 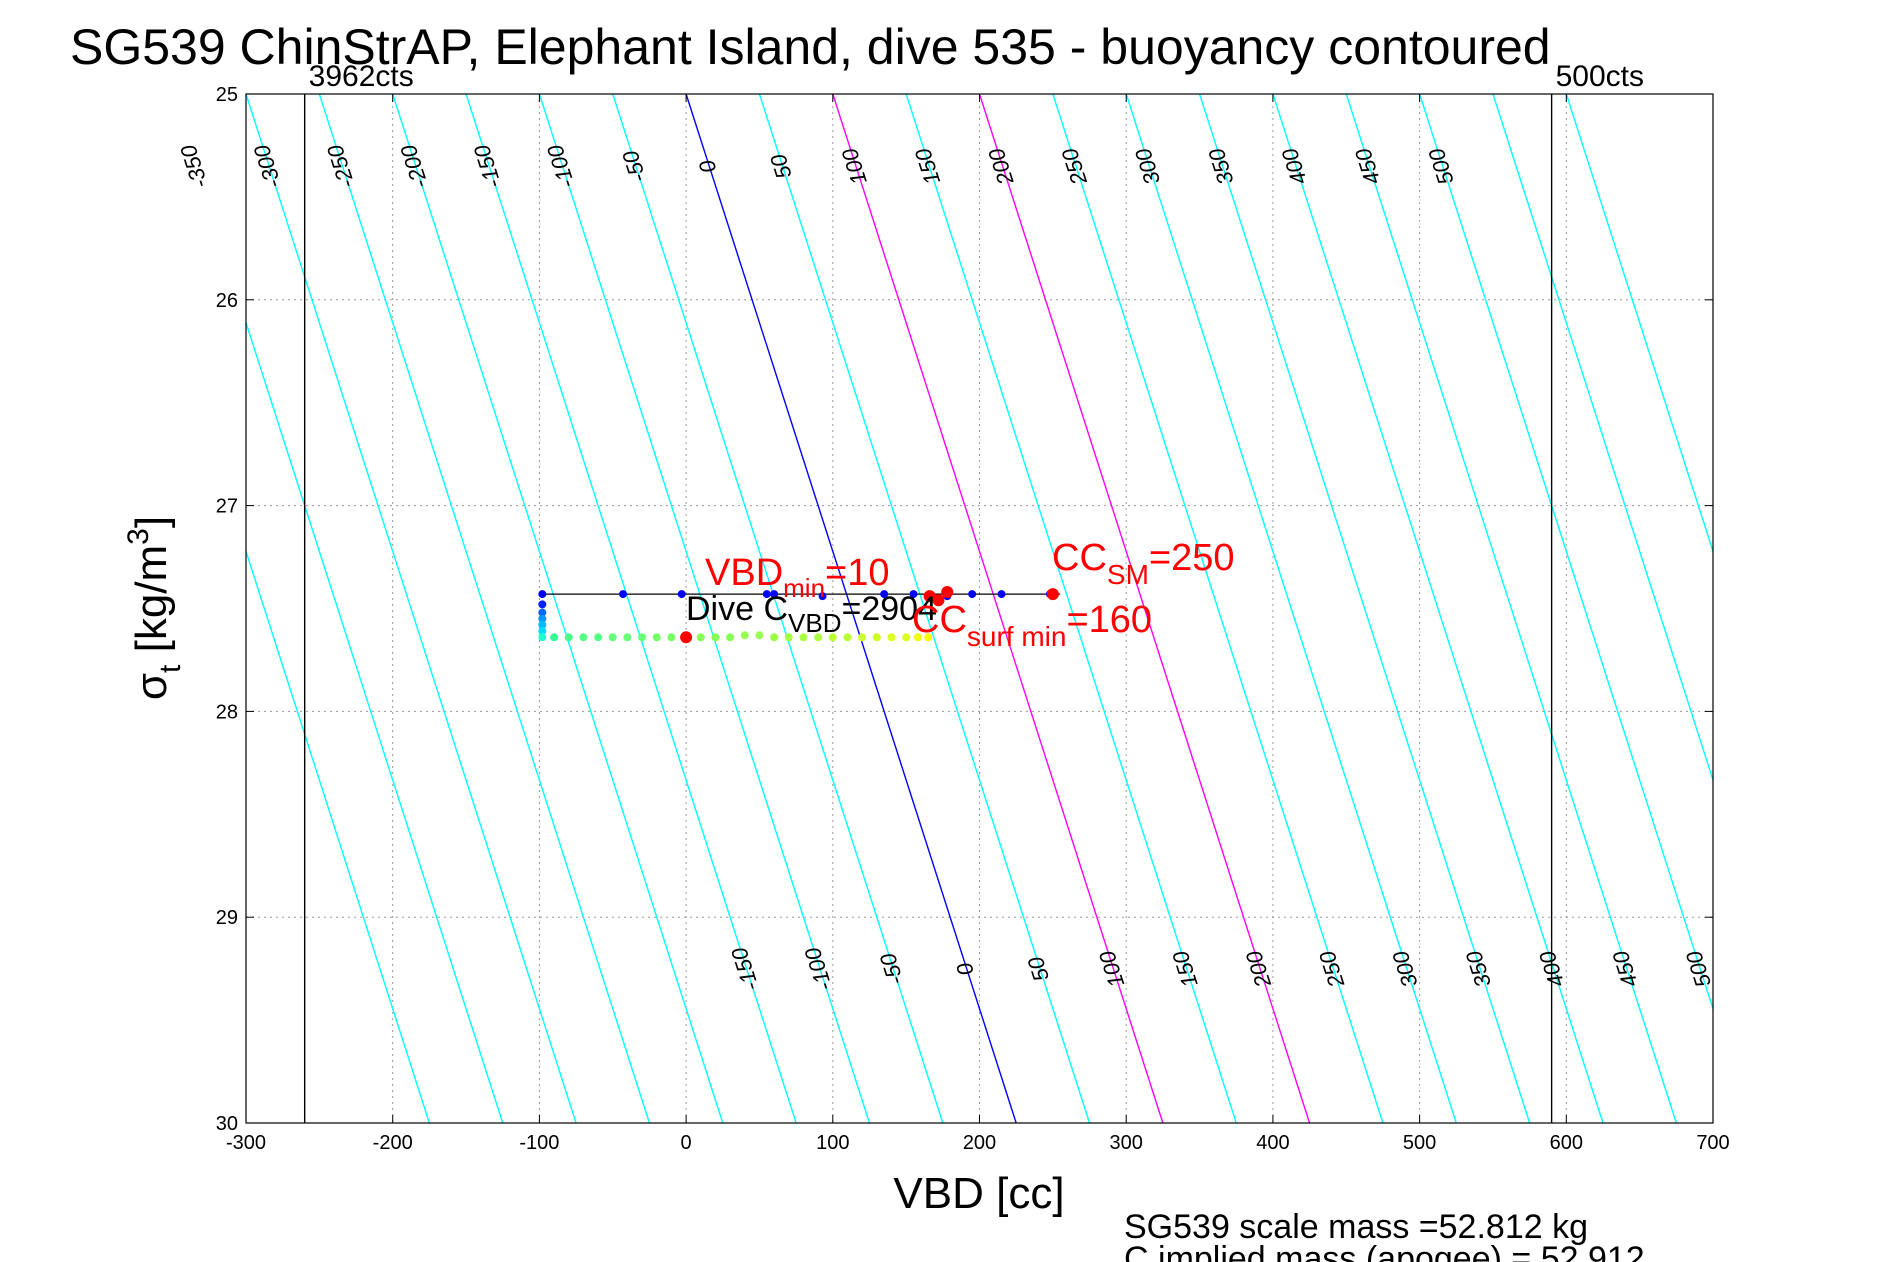 What do you see at coordinates (1600, 76) in the screenshot?
I see `count-limit-label: 500cts` at bounding box center [1600, 76].